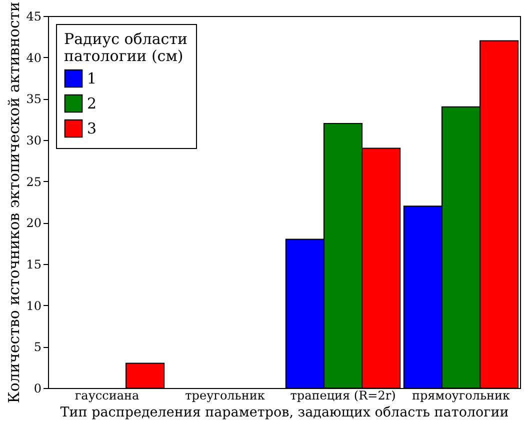  Describe the element at coordinates (145, 375) in the screenshot. I see `bar` at that location.